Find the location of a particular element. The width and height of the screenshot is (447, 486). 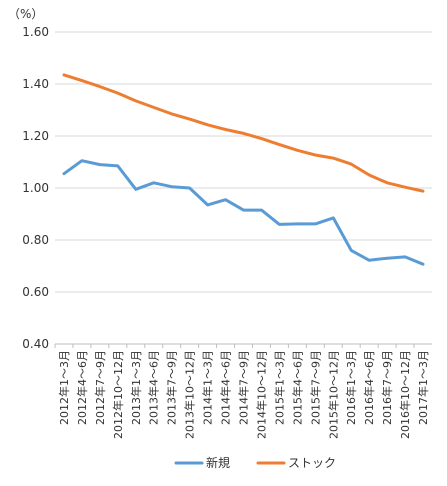

x-tick-label: 2014年10～12月 is located at coordinates (261, 394).